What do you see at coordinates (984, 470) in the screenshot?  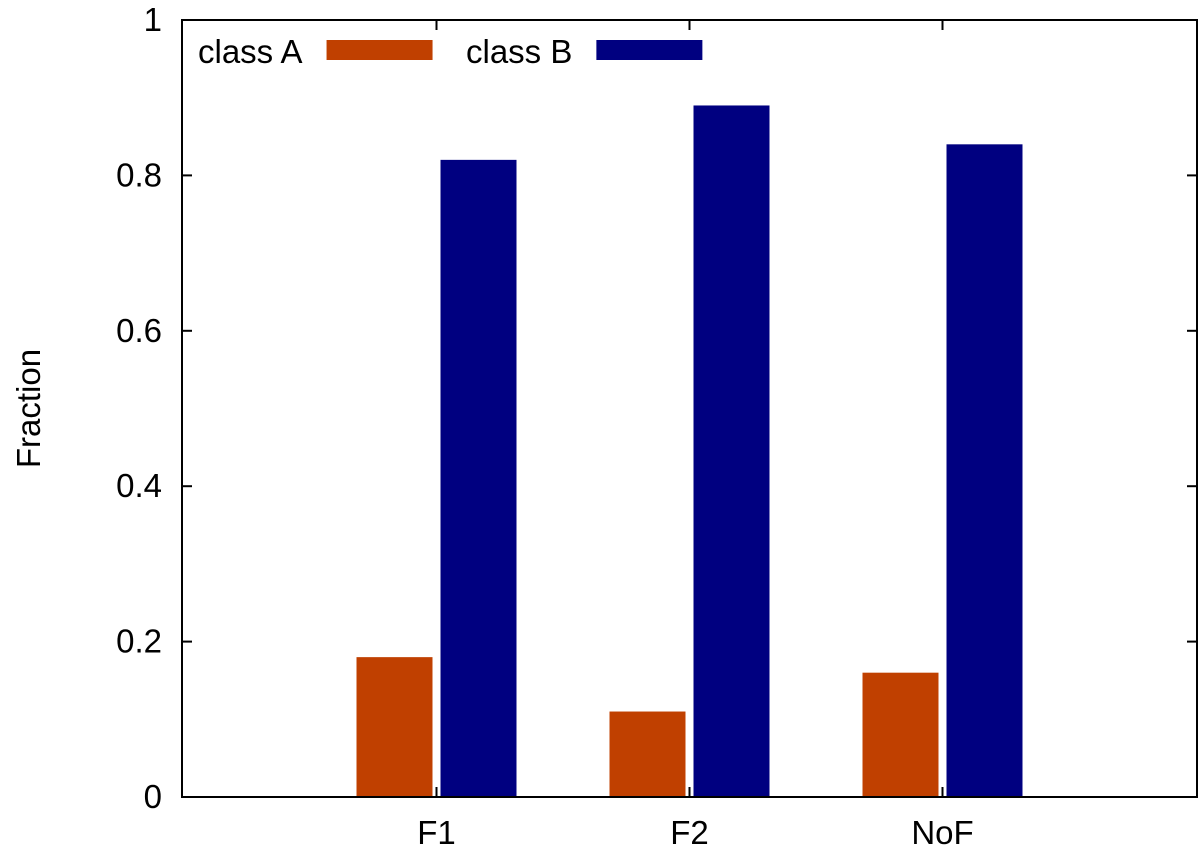 I see `bar-class-b-nof` at bounding box center [984, 470].